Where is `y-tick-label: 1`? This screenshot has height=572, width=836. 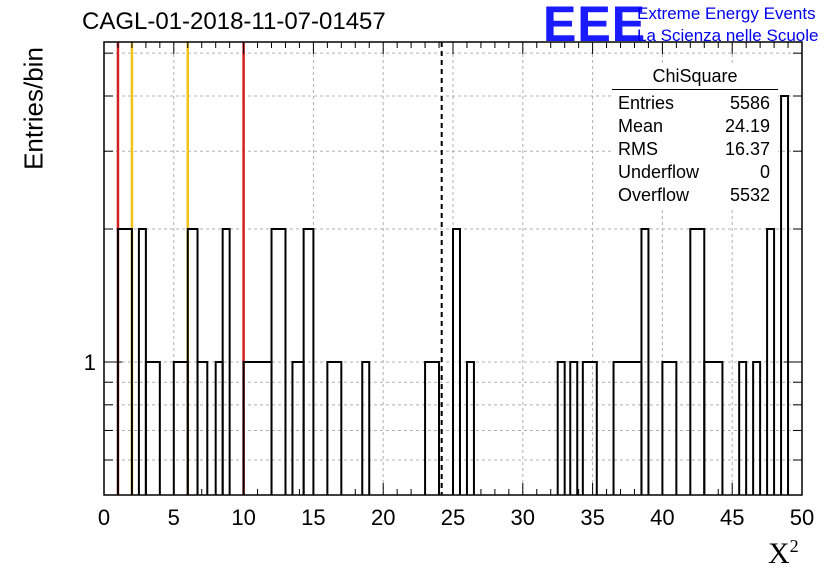
y-tick-label: 1 is located at coordinates (90, 362).